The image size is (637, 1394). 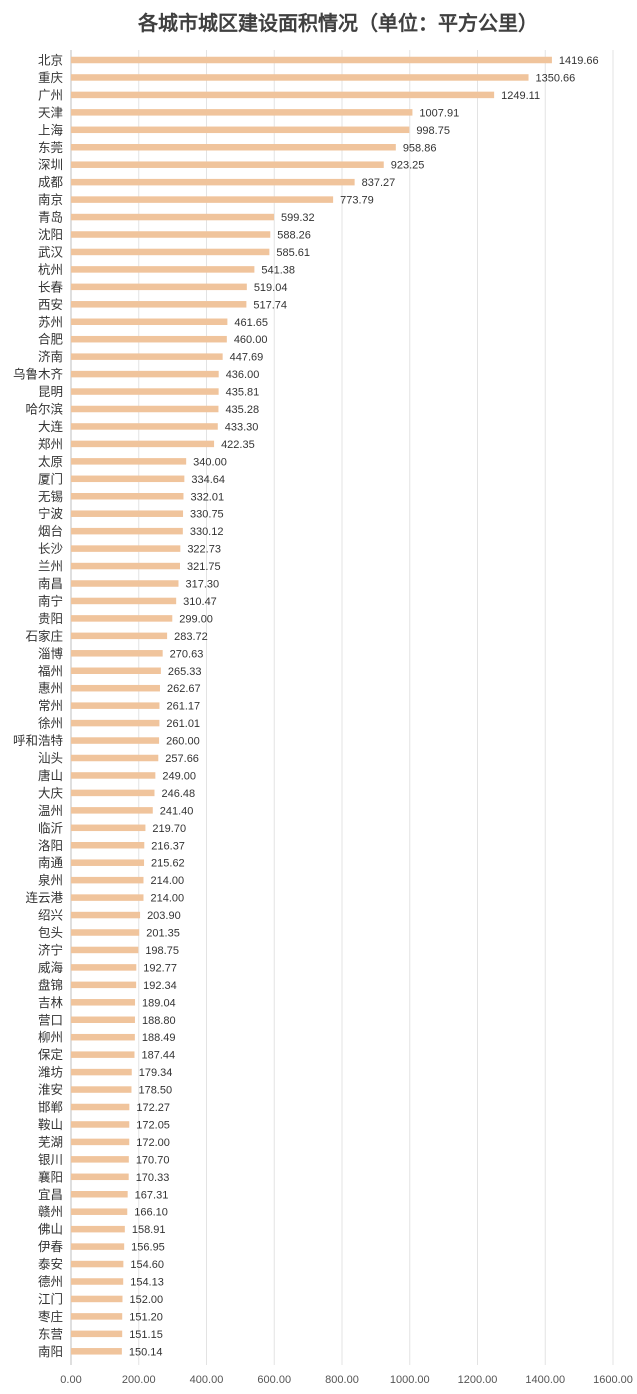 What do you see at coordinates (146, 1335) in the screenshot?
I see `bar-value-label: 151.15` at bounding box center [146, 1335].